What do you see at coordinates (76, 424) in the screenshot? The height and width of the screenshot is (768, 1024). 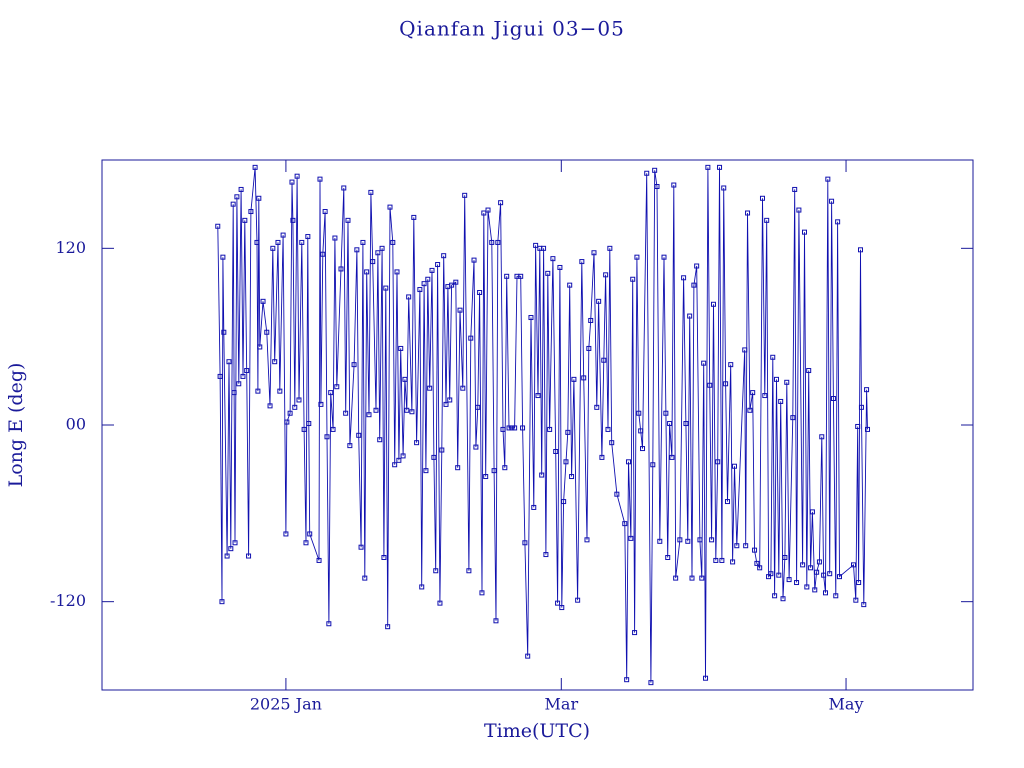 I see `y-tick-label: 00` at bounding box center [76, 424].